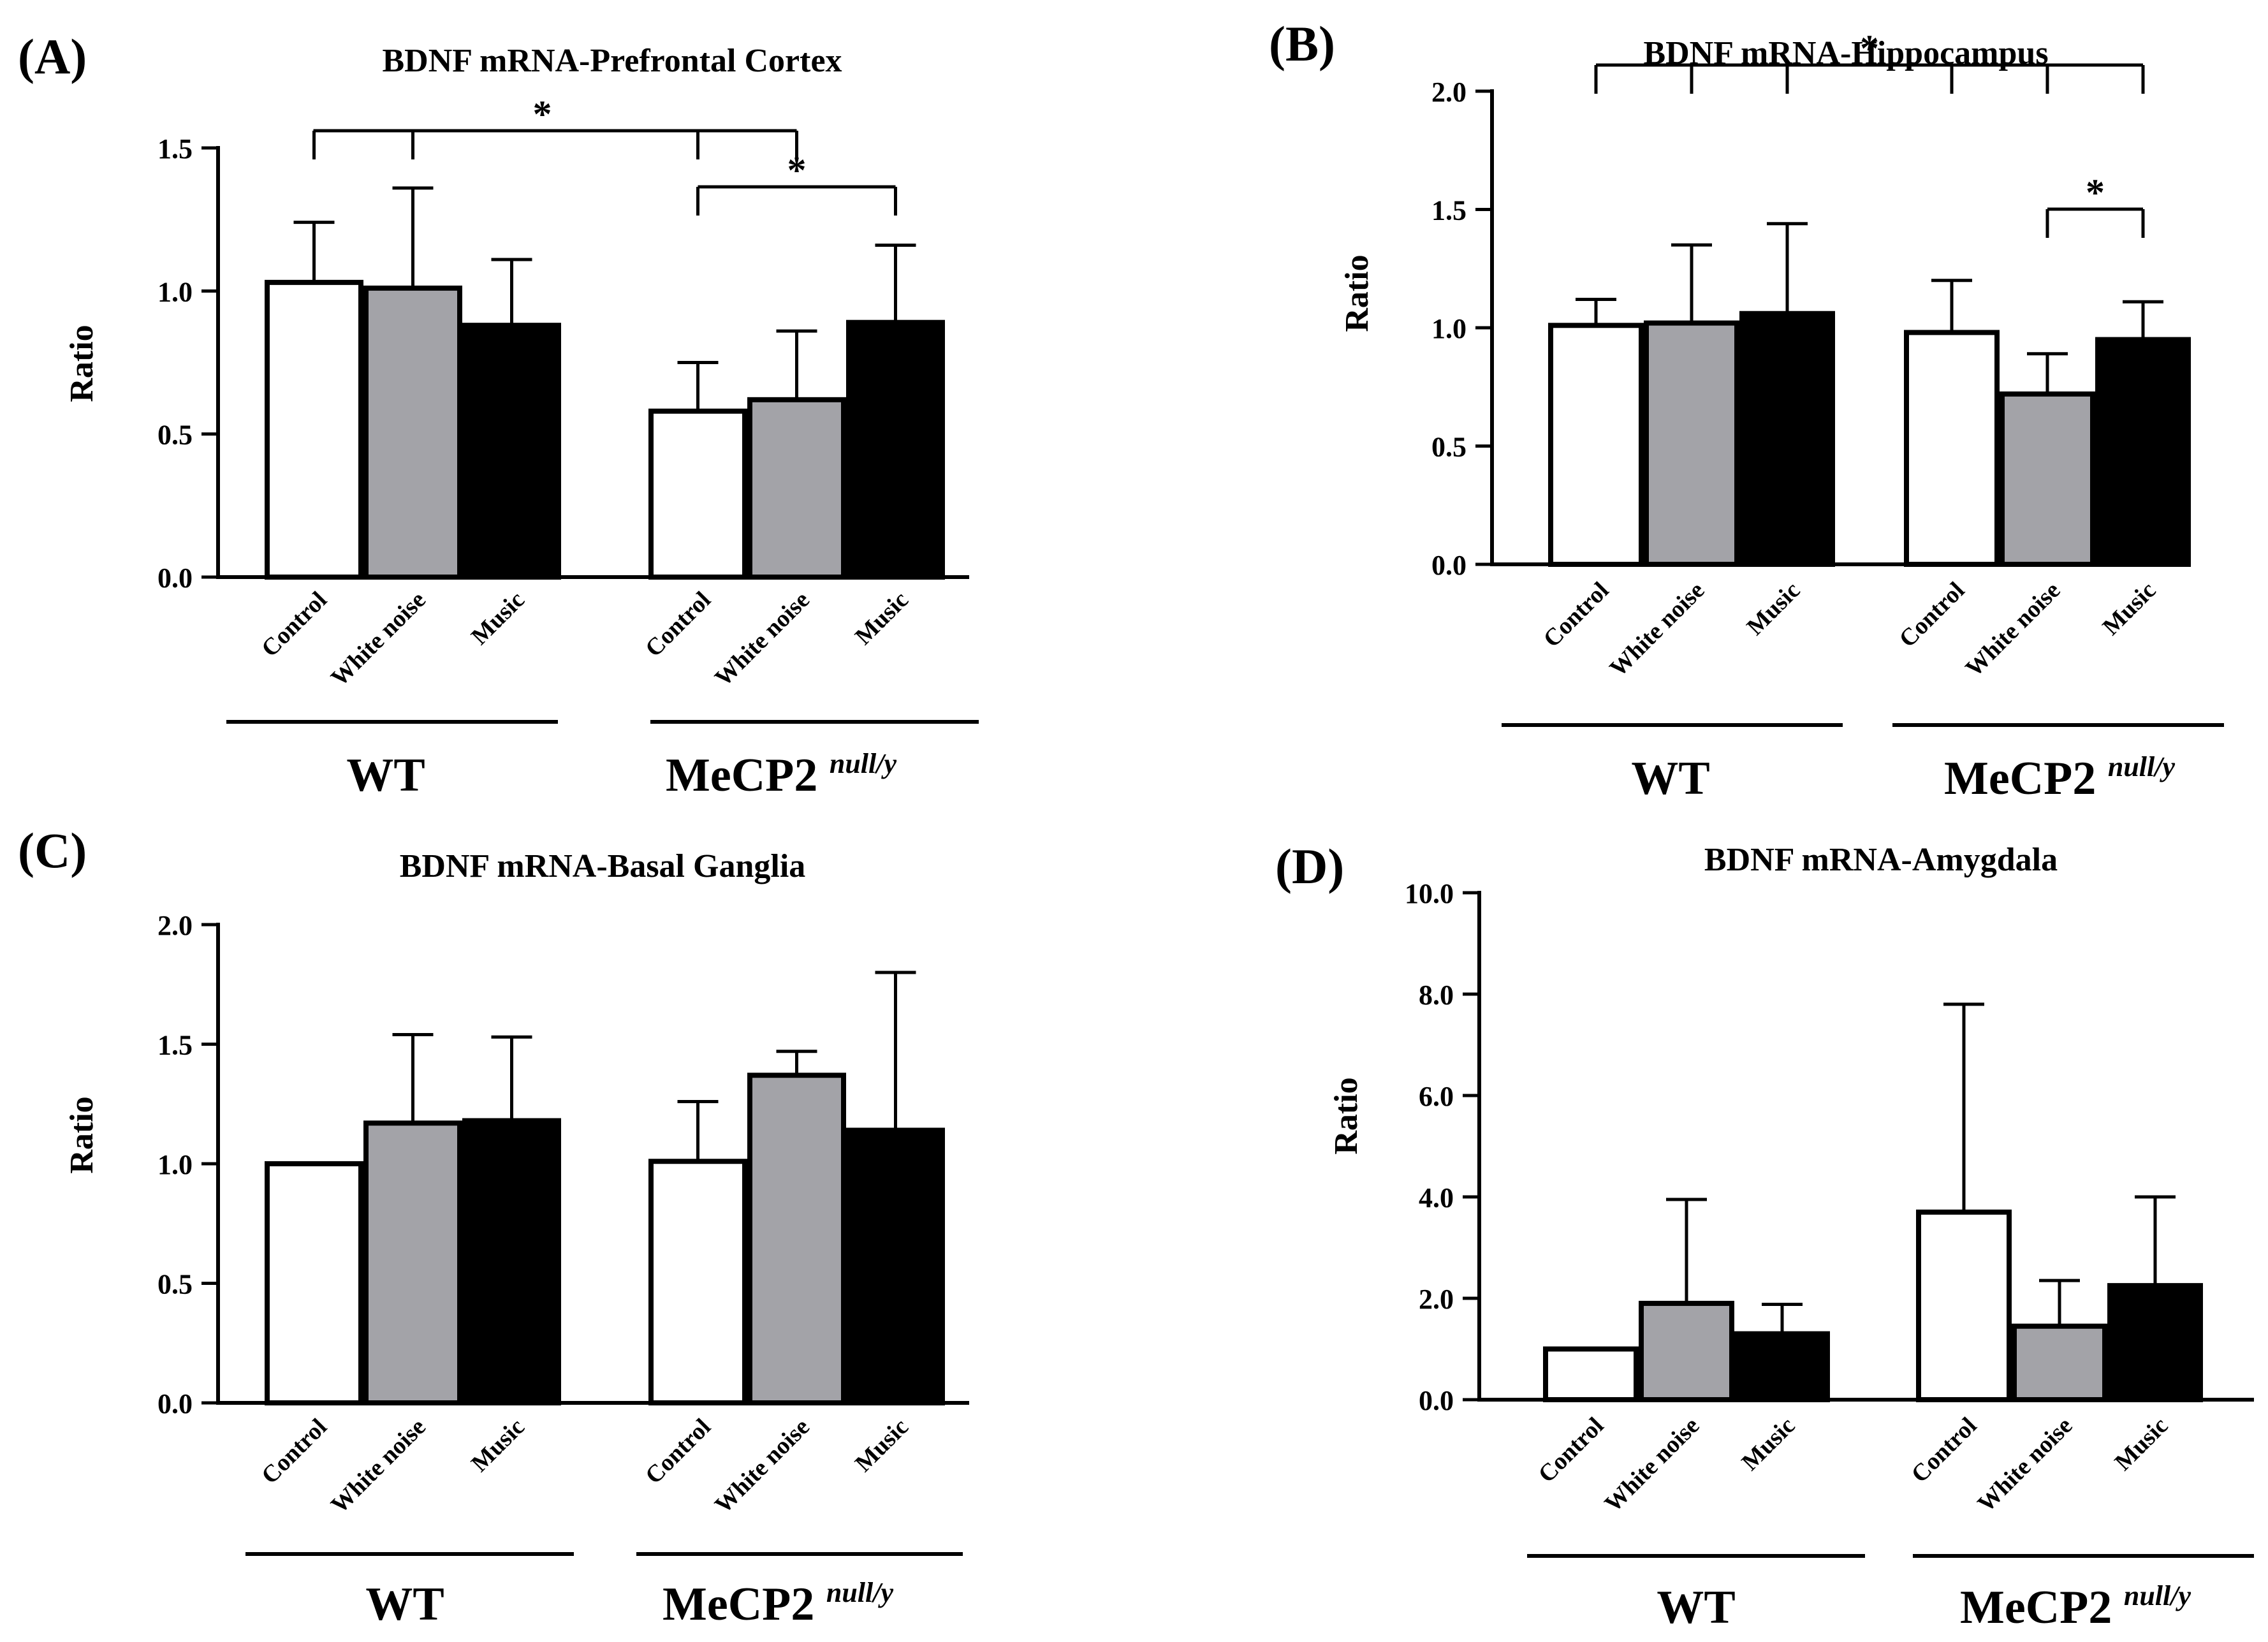 The image size is (2268, 1642). What do you see at coordinates (1436, 1096) in the screenshot?
I see `y-tick-label: 6.0` at bounding box center [1436, 1096].